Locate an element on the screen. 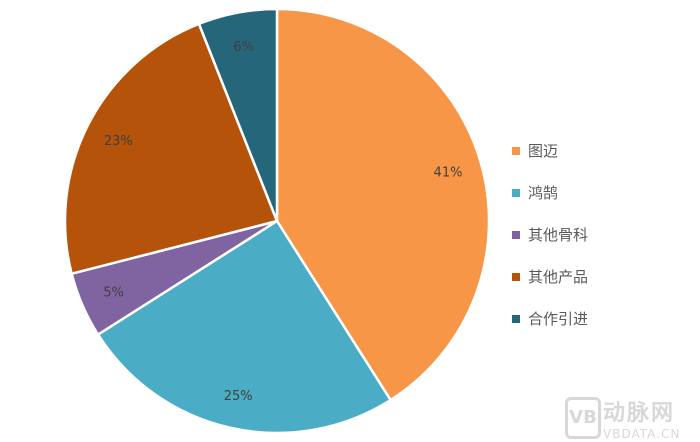 Image resolution: width=700 pixels, height=442 pixels. legend-label: 图迈 is located at coordinates (543, 151).